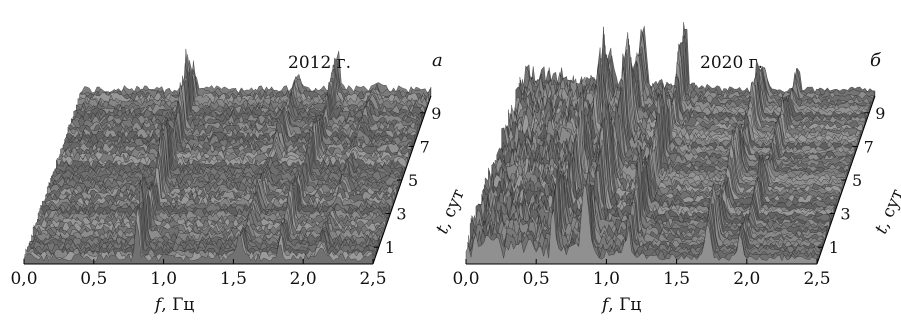  Describe the element at coordinates (93, 279) in the screenshot. I see `x-tick-label-a: 0,5` at that location.